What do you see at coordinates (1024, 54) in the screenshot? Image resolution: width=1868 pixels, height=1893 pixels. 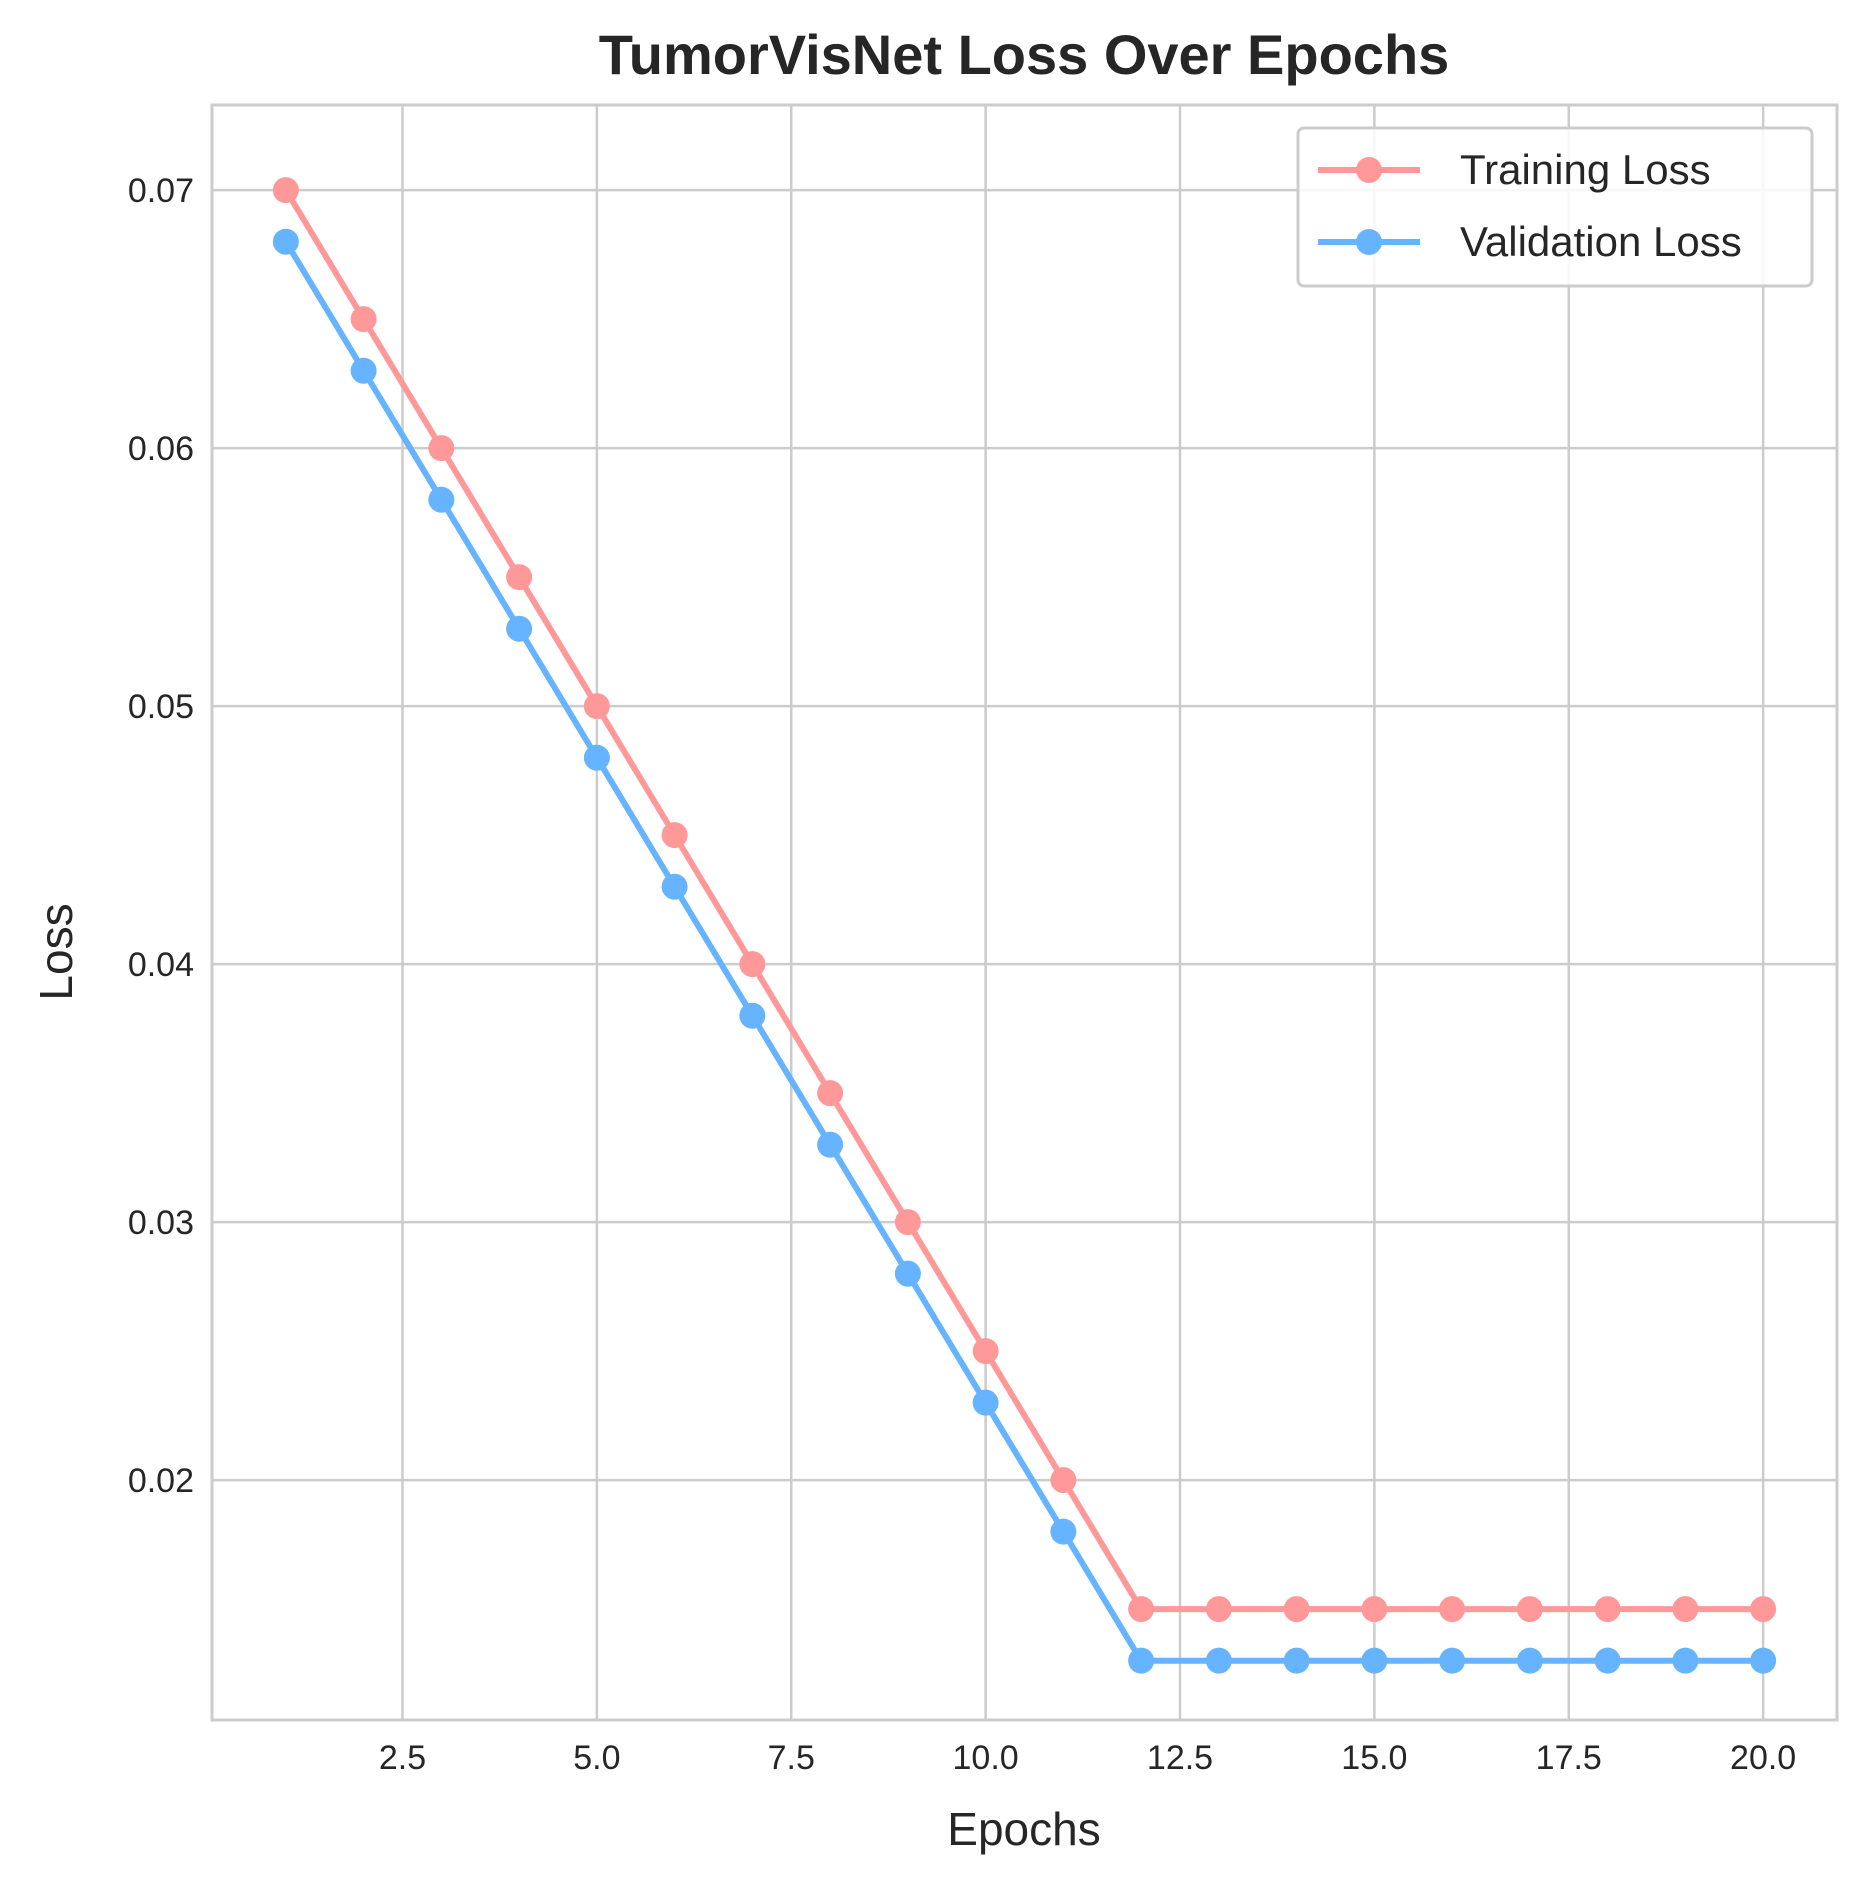 I see `chart-title: TumorVisNet Loss Over Epochs` at bounding box center [1024, 54].